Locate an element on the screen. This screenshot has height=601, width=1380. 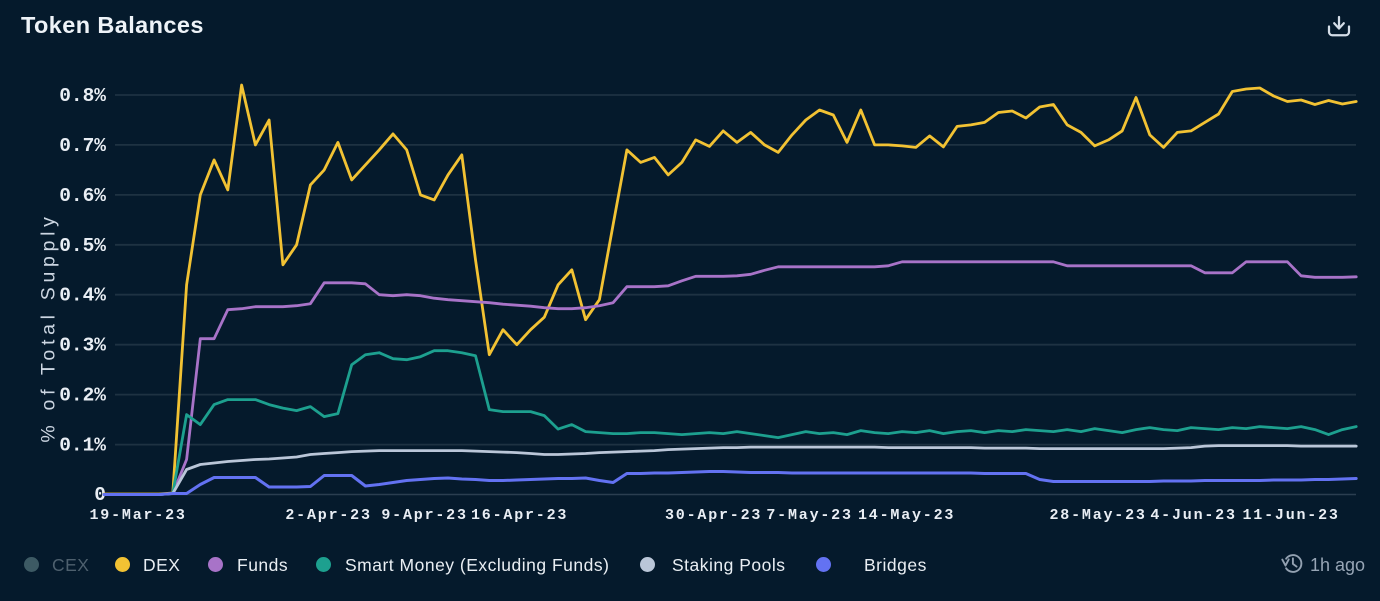
svg-text: 7-May-23 is located at coordinates (809, 515).